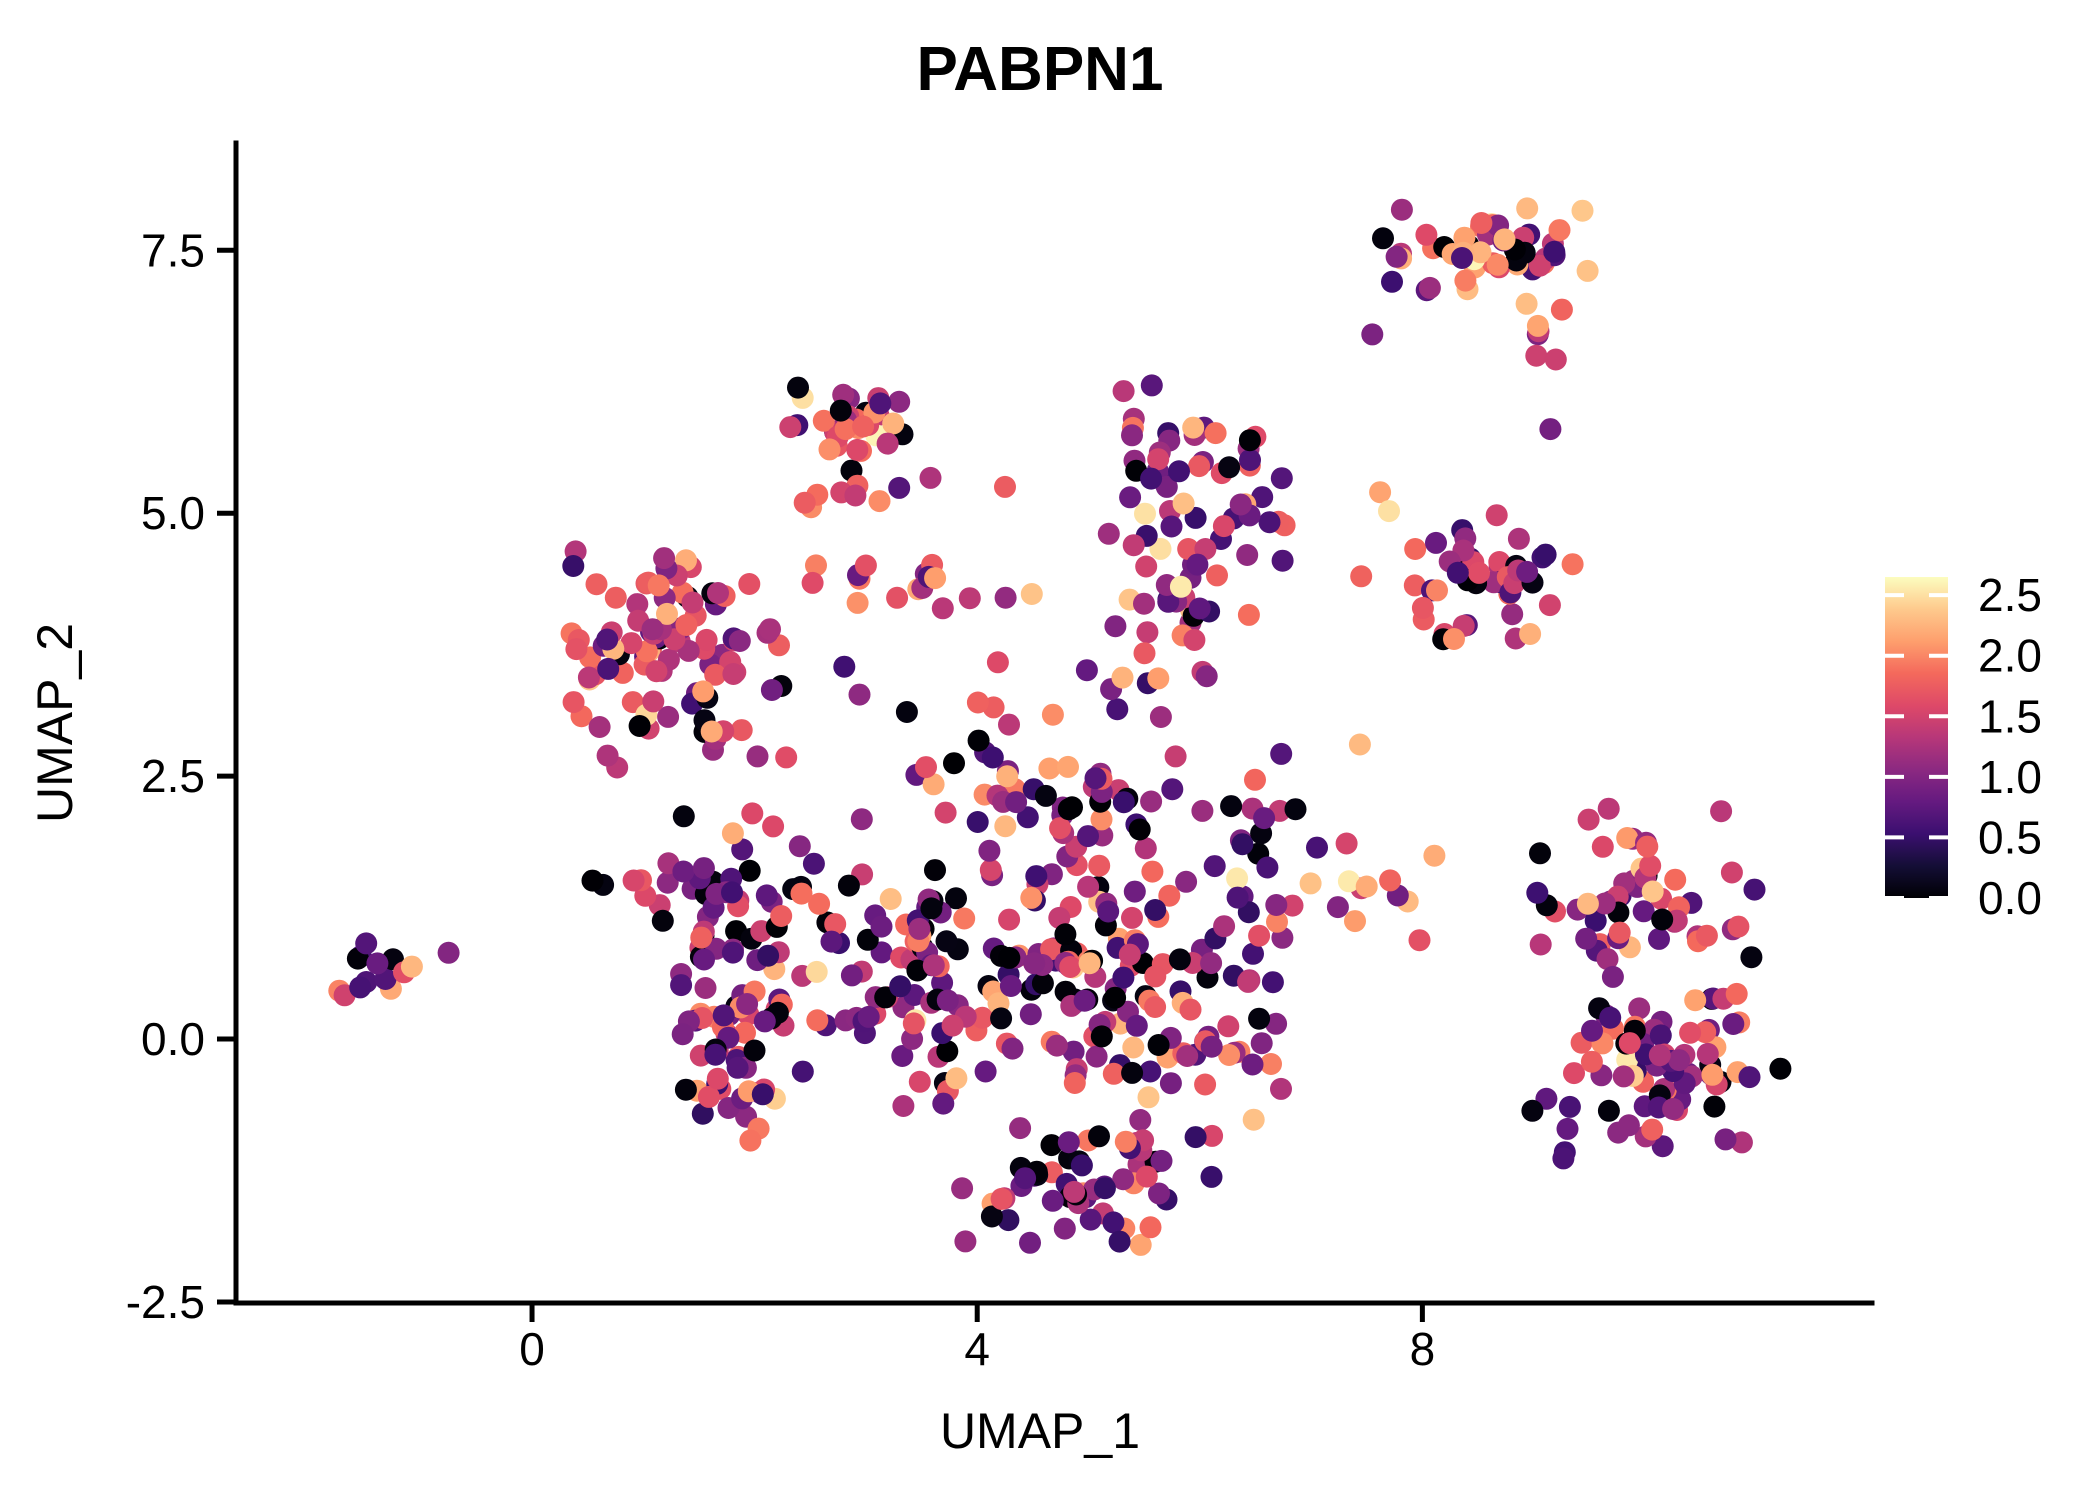 This screenshot has width=2100, height=1500. Describe the element at coordinates (173, 776) in the screenshot. I see `y-tick-label: 2.5` at that location.